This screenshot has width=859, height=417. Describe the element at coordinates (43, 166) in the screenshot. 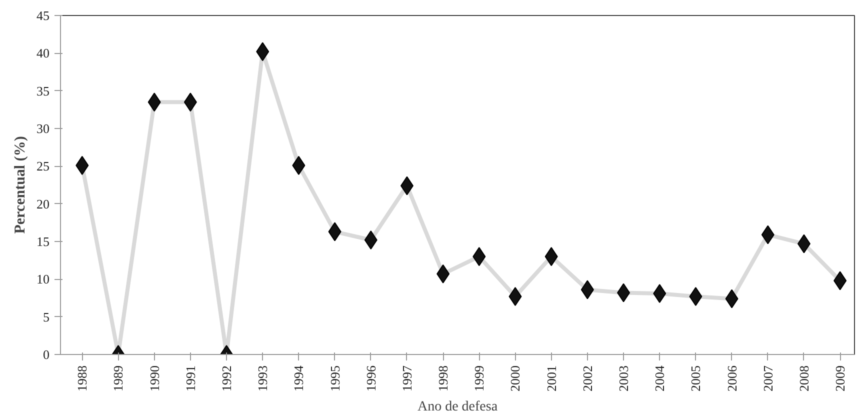

I see `y-tick-label: 25` at that location.